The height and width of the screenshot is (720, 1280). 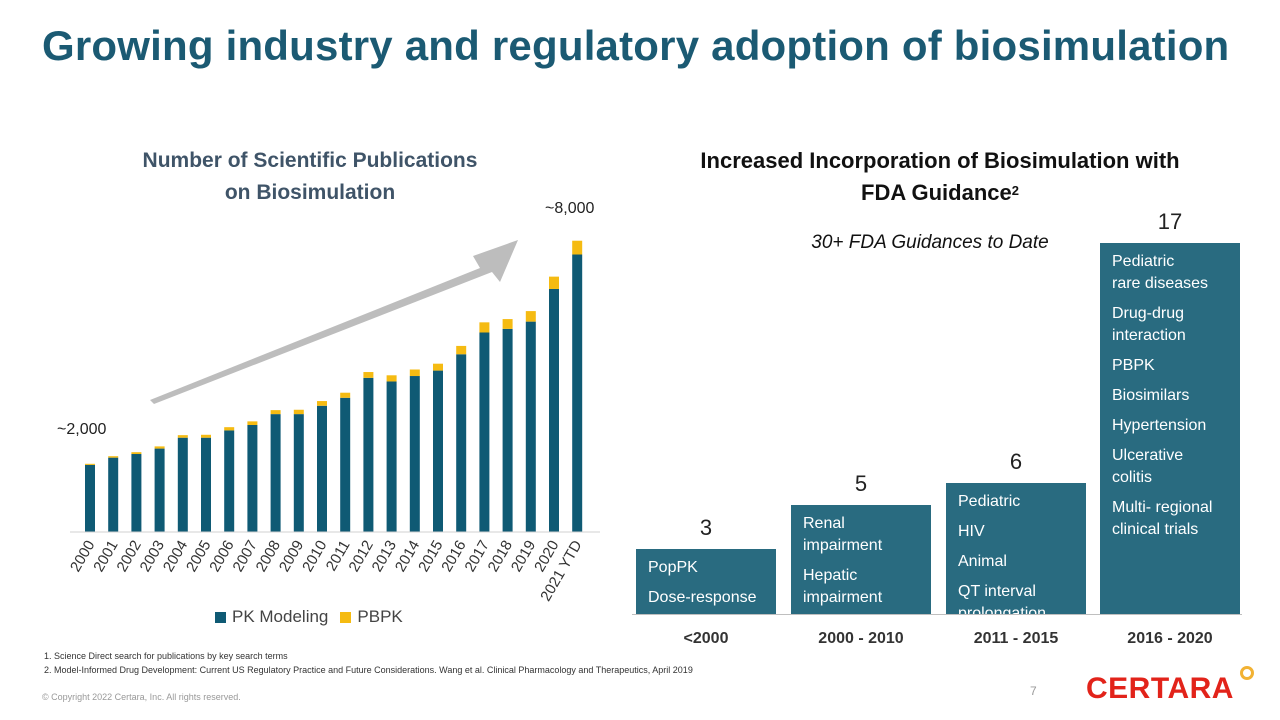 What do you see at coordinates (275, 473) in the screenshot?
I see `bar-pk-2008` at bounding box center [275, 473].